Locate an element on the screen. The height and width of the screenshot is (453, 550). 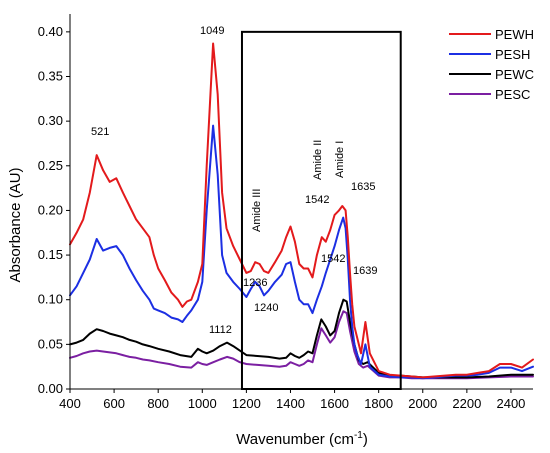
annotation-521: 521 is located at coordinates (100, 132).